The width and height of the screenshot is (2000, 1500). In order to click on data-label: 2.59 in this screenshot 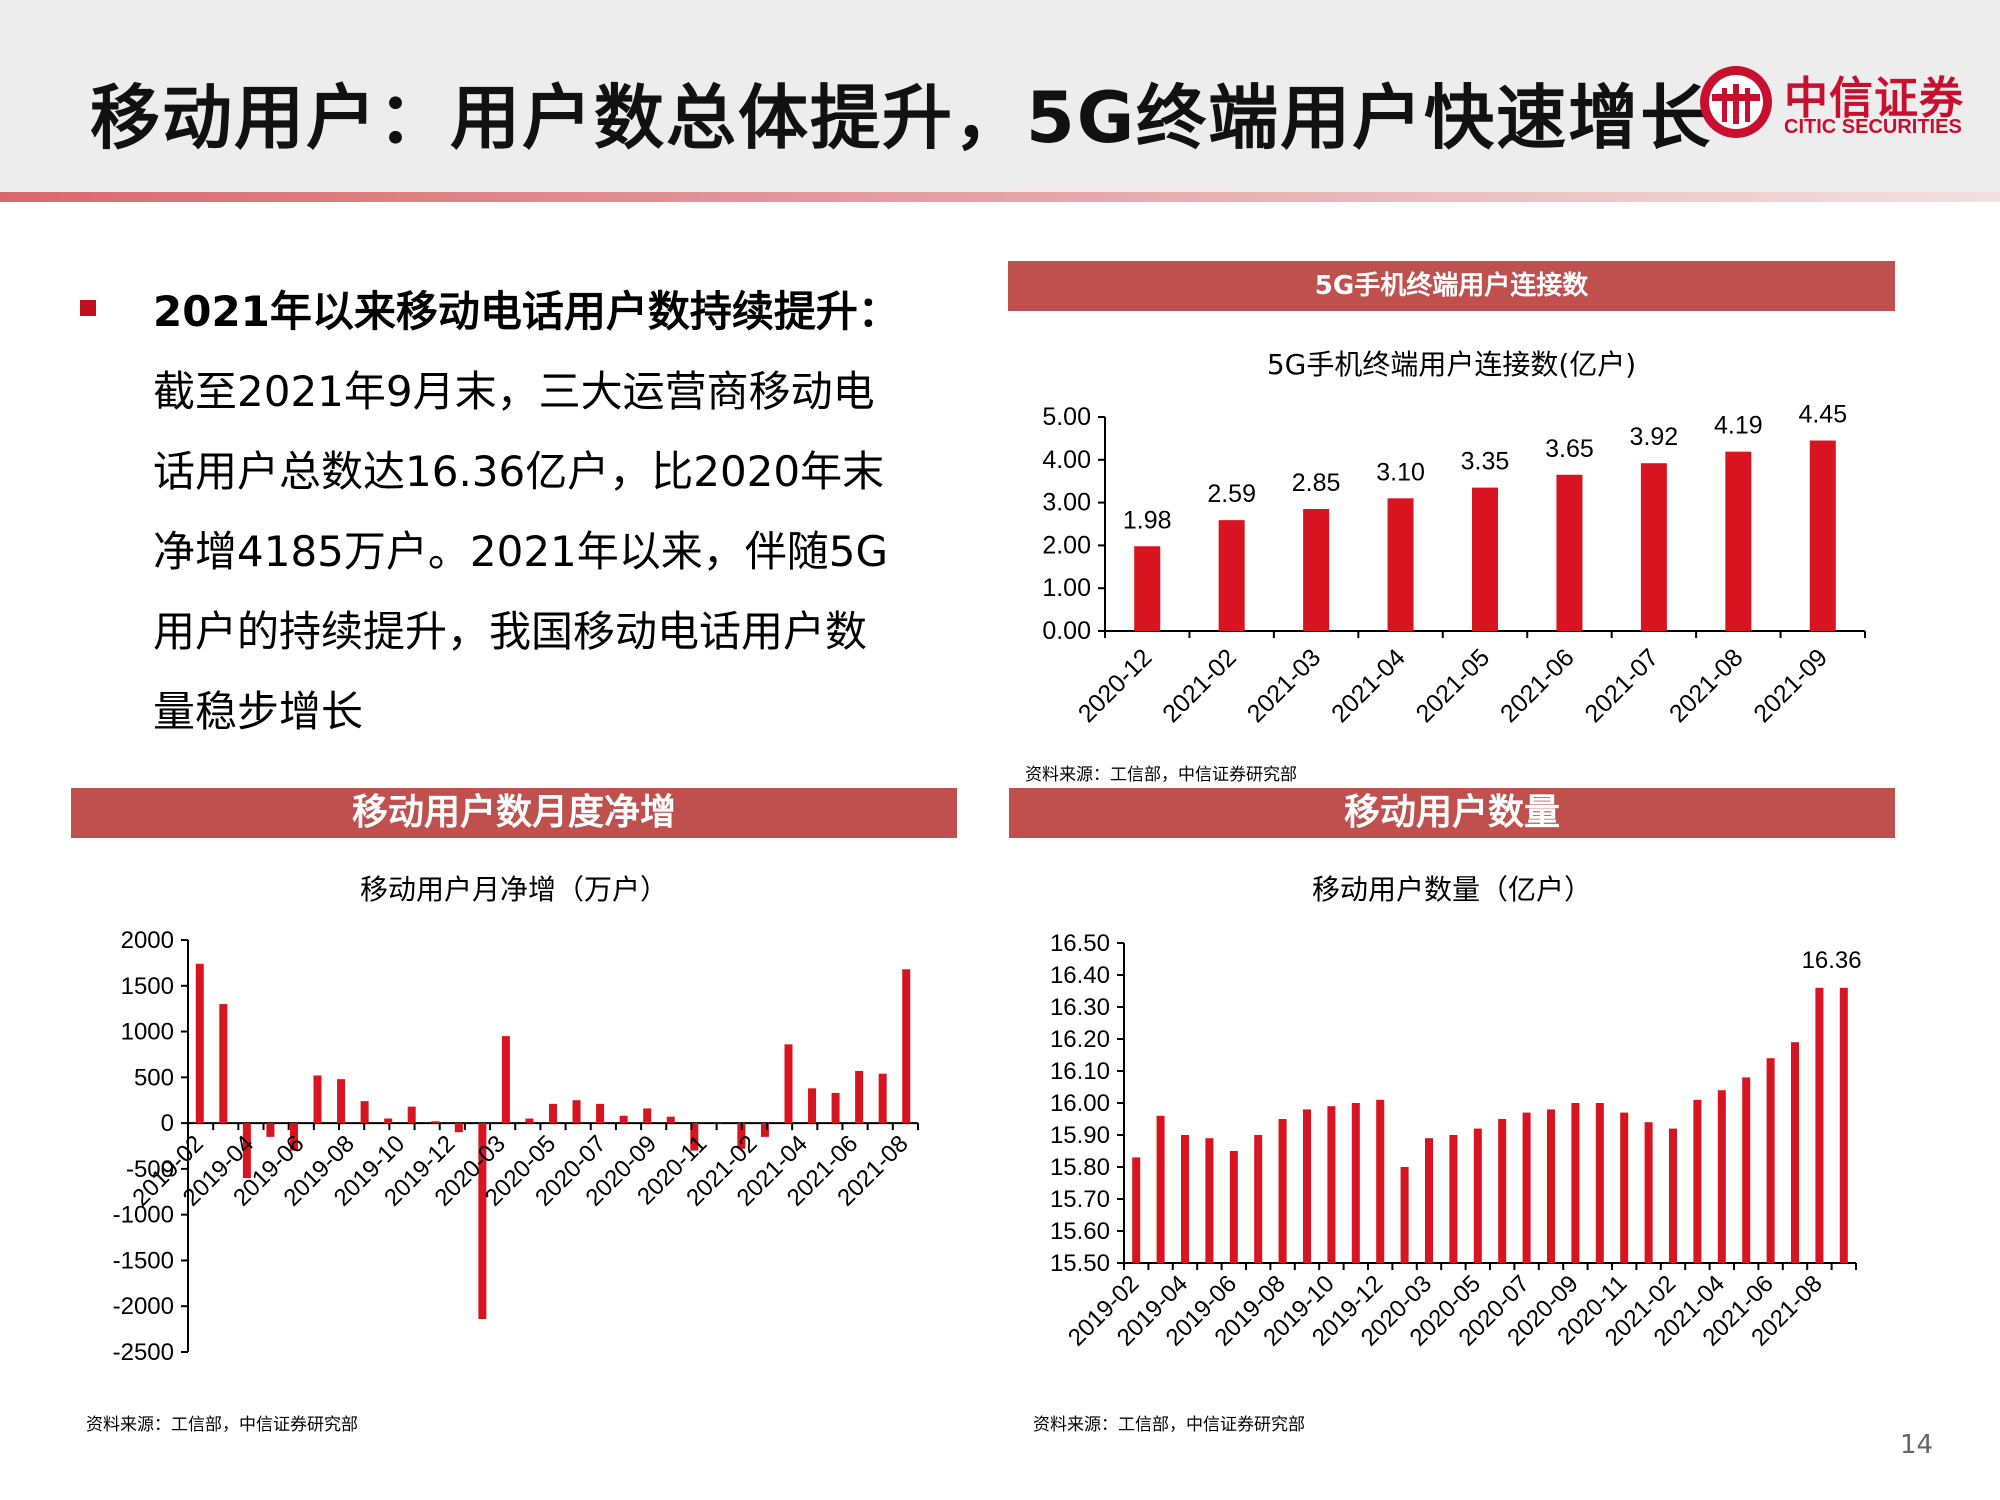, I will do `click(1231, 494)`.